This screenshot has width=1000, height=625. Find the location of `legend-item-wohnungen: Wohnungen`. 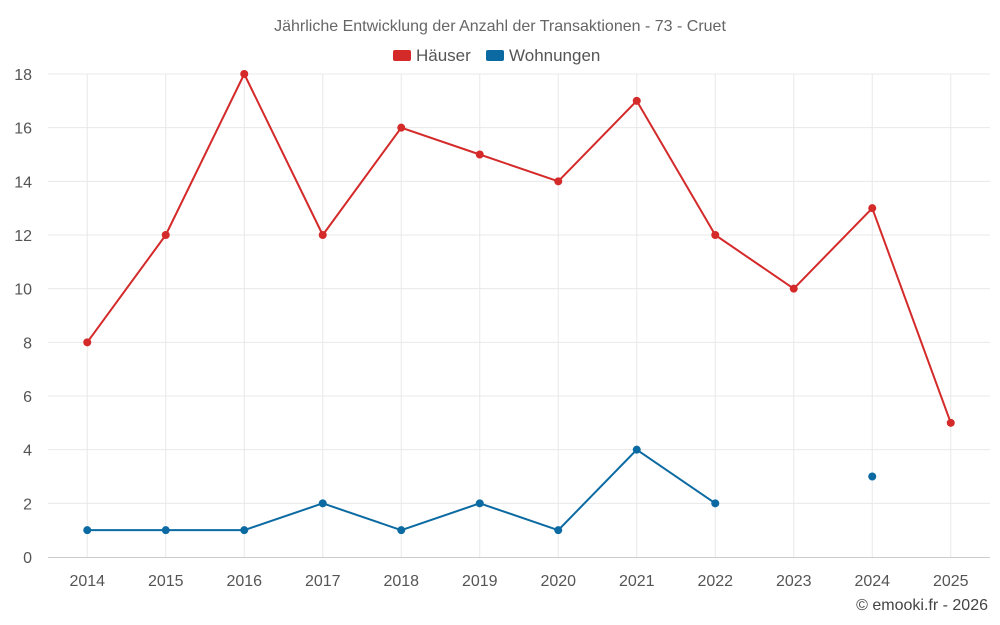

legend-item-wohnungen: Wohnungen is located at coordinates (543, 55).